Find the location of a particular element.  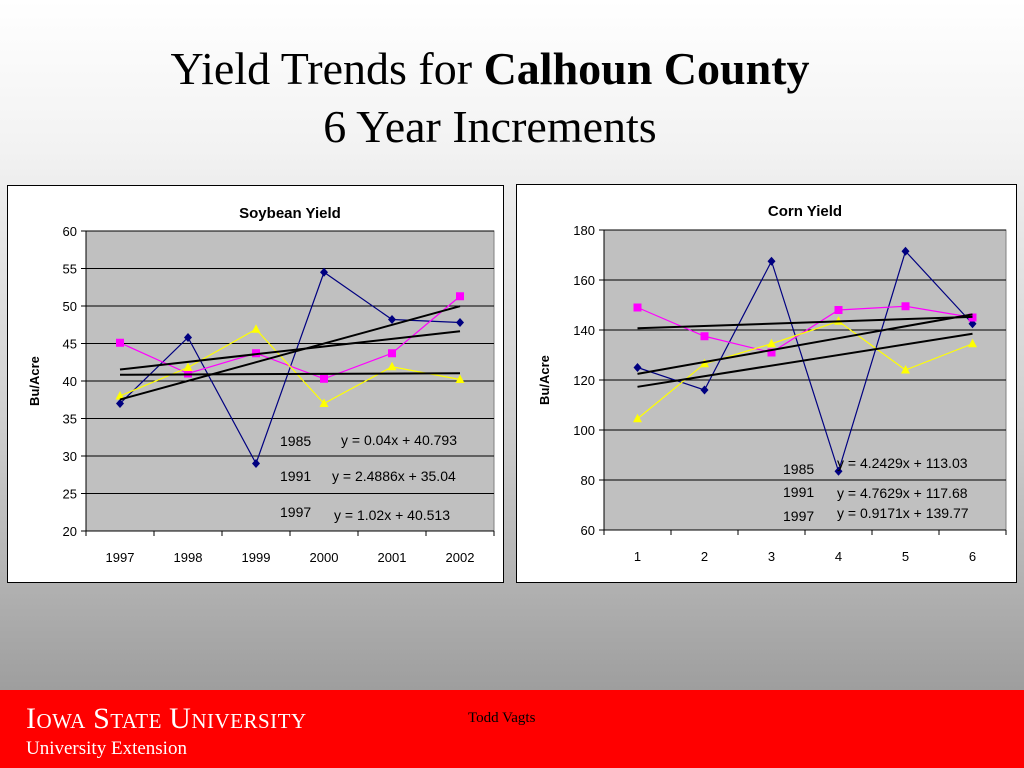

y-tick-label: 160 is located at coordinates (584, 280).